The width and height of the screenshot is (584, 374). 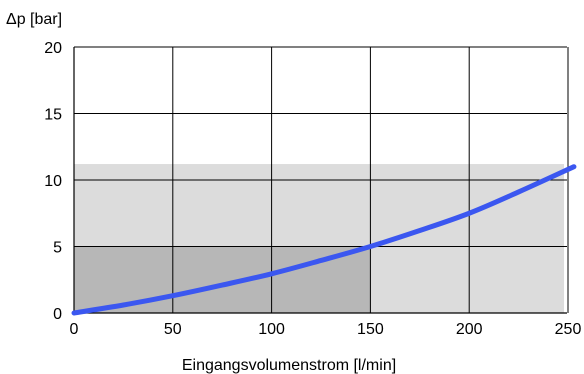 I want to click on x-tick-label: 50, so click(x=173, y=329).